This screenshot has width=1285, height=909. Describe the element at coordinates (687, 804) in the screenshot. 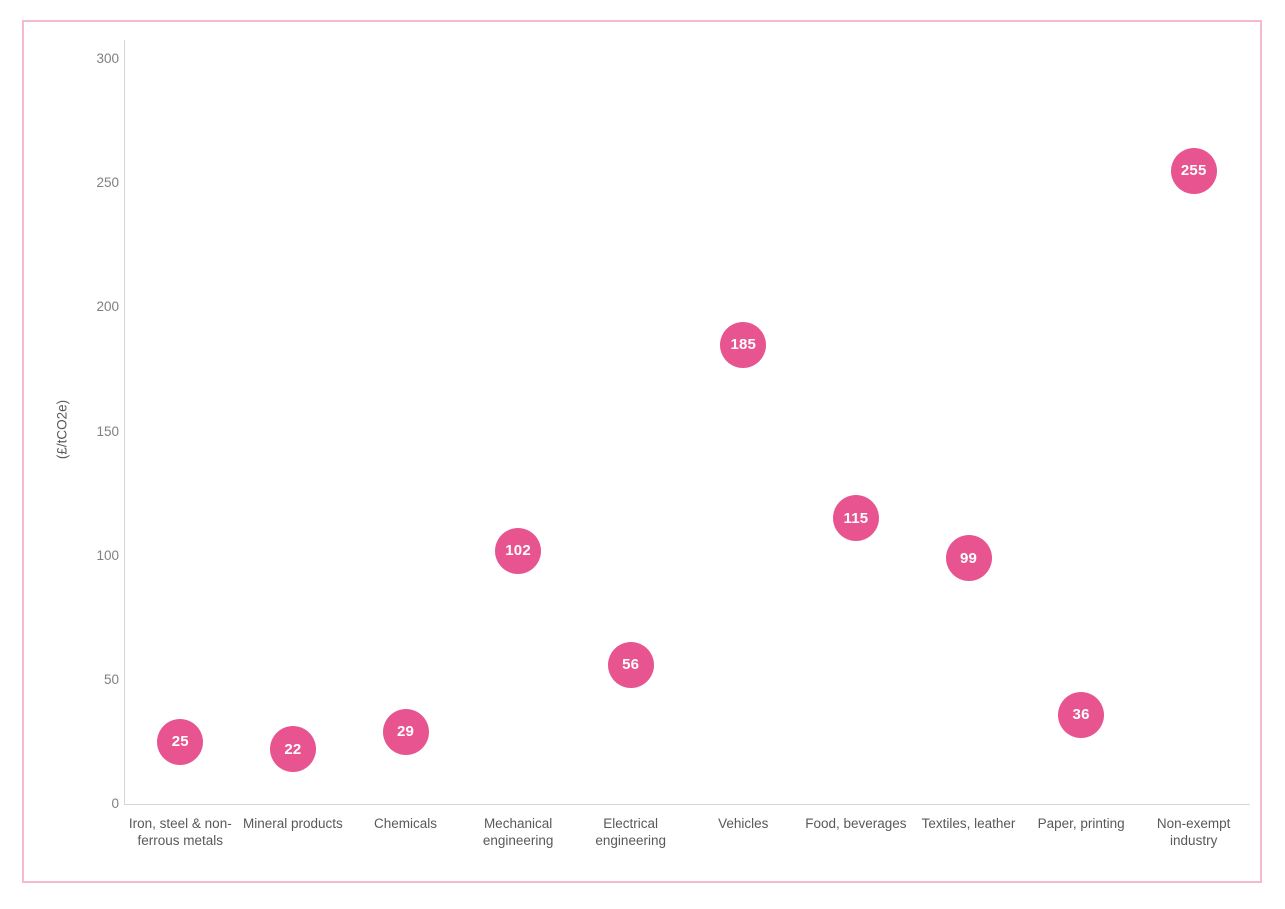

I see `x-axis-line` at that location.